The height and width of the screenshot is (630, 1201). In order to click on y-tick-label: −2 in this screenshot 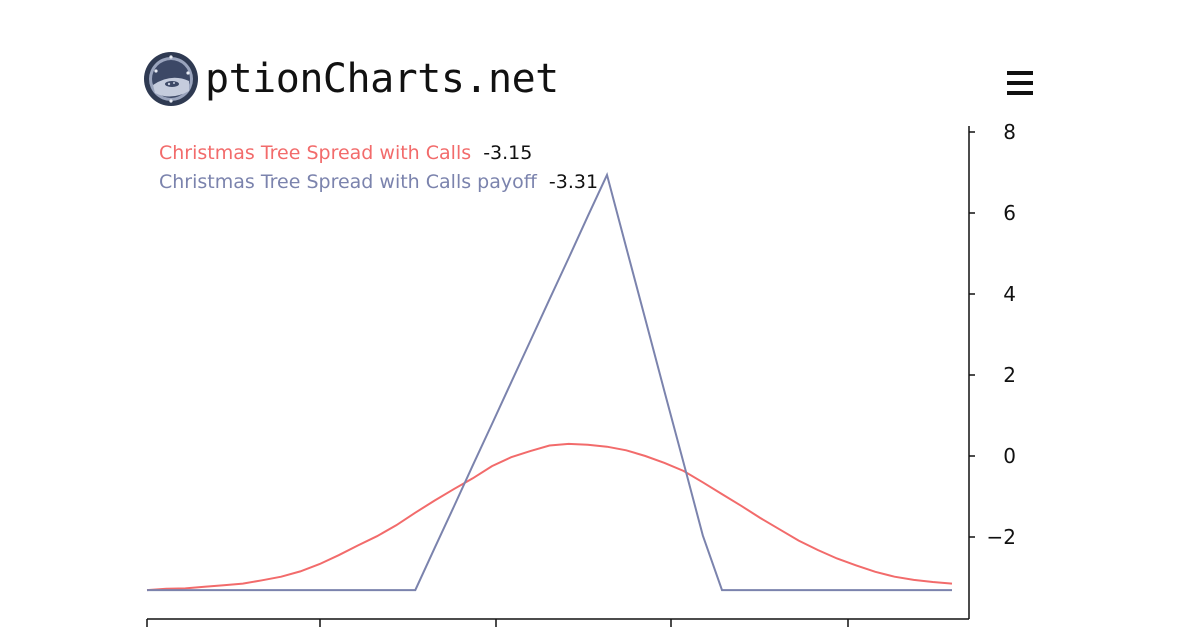, I will do `click(1001, 537)`.